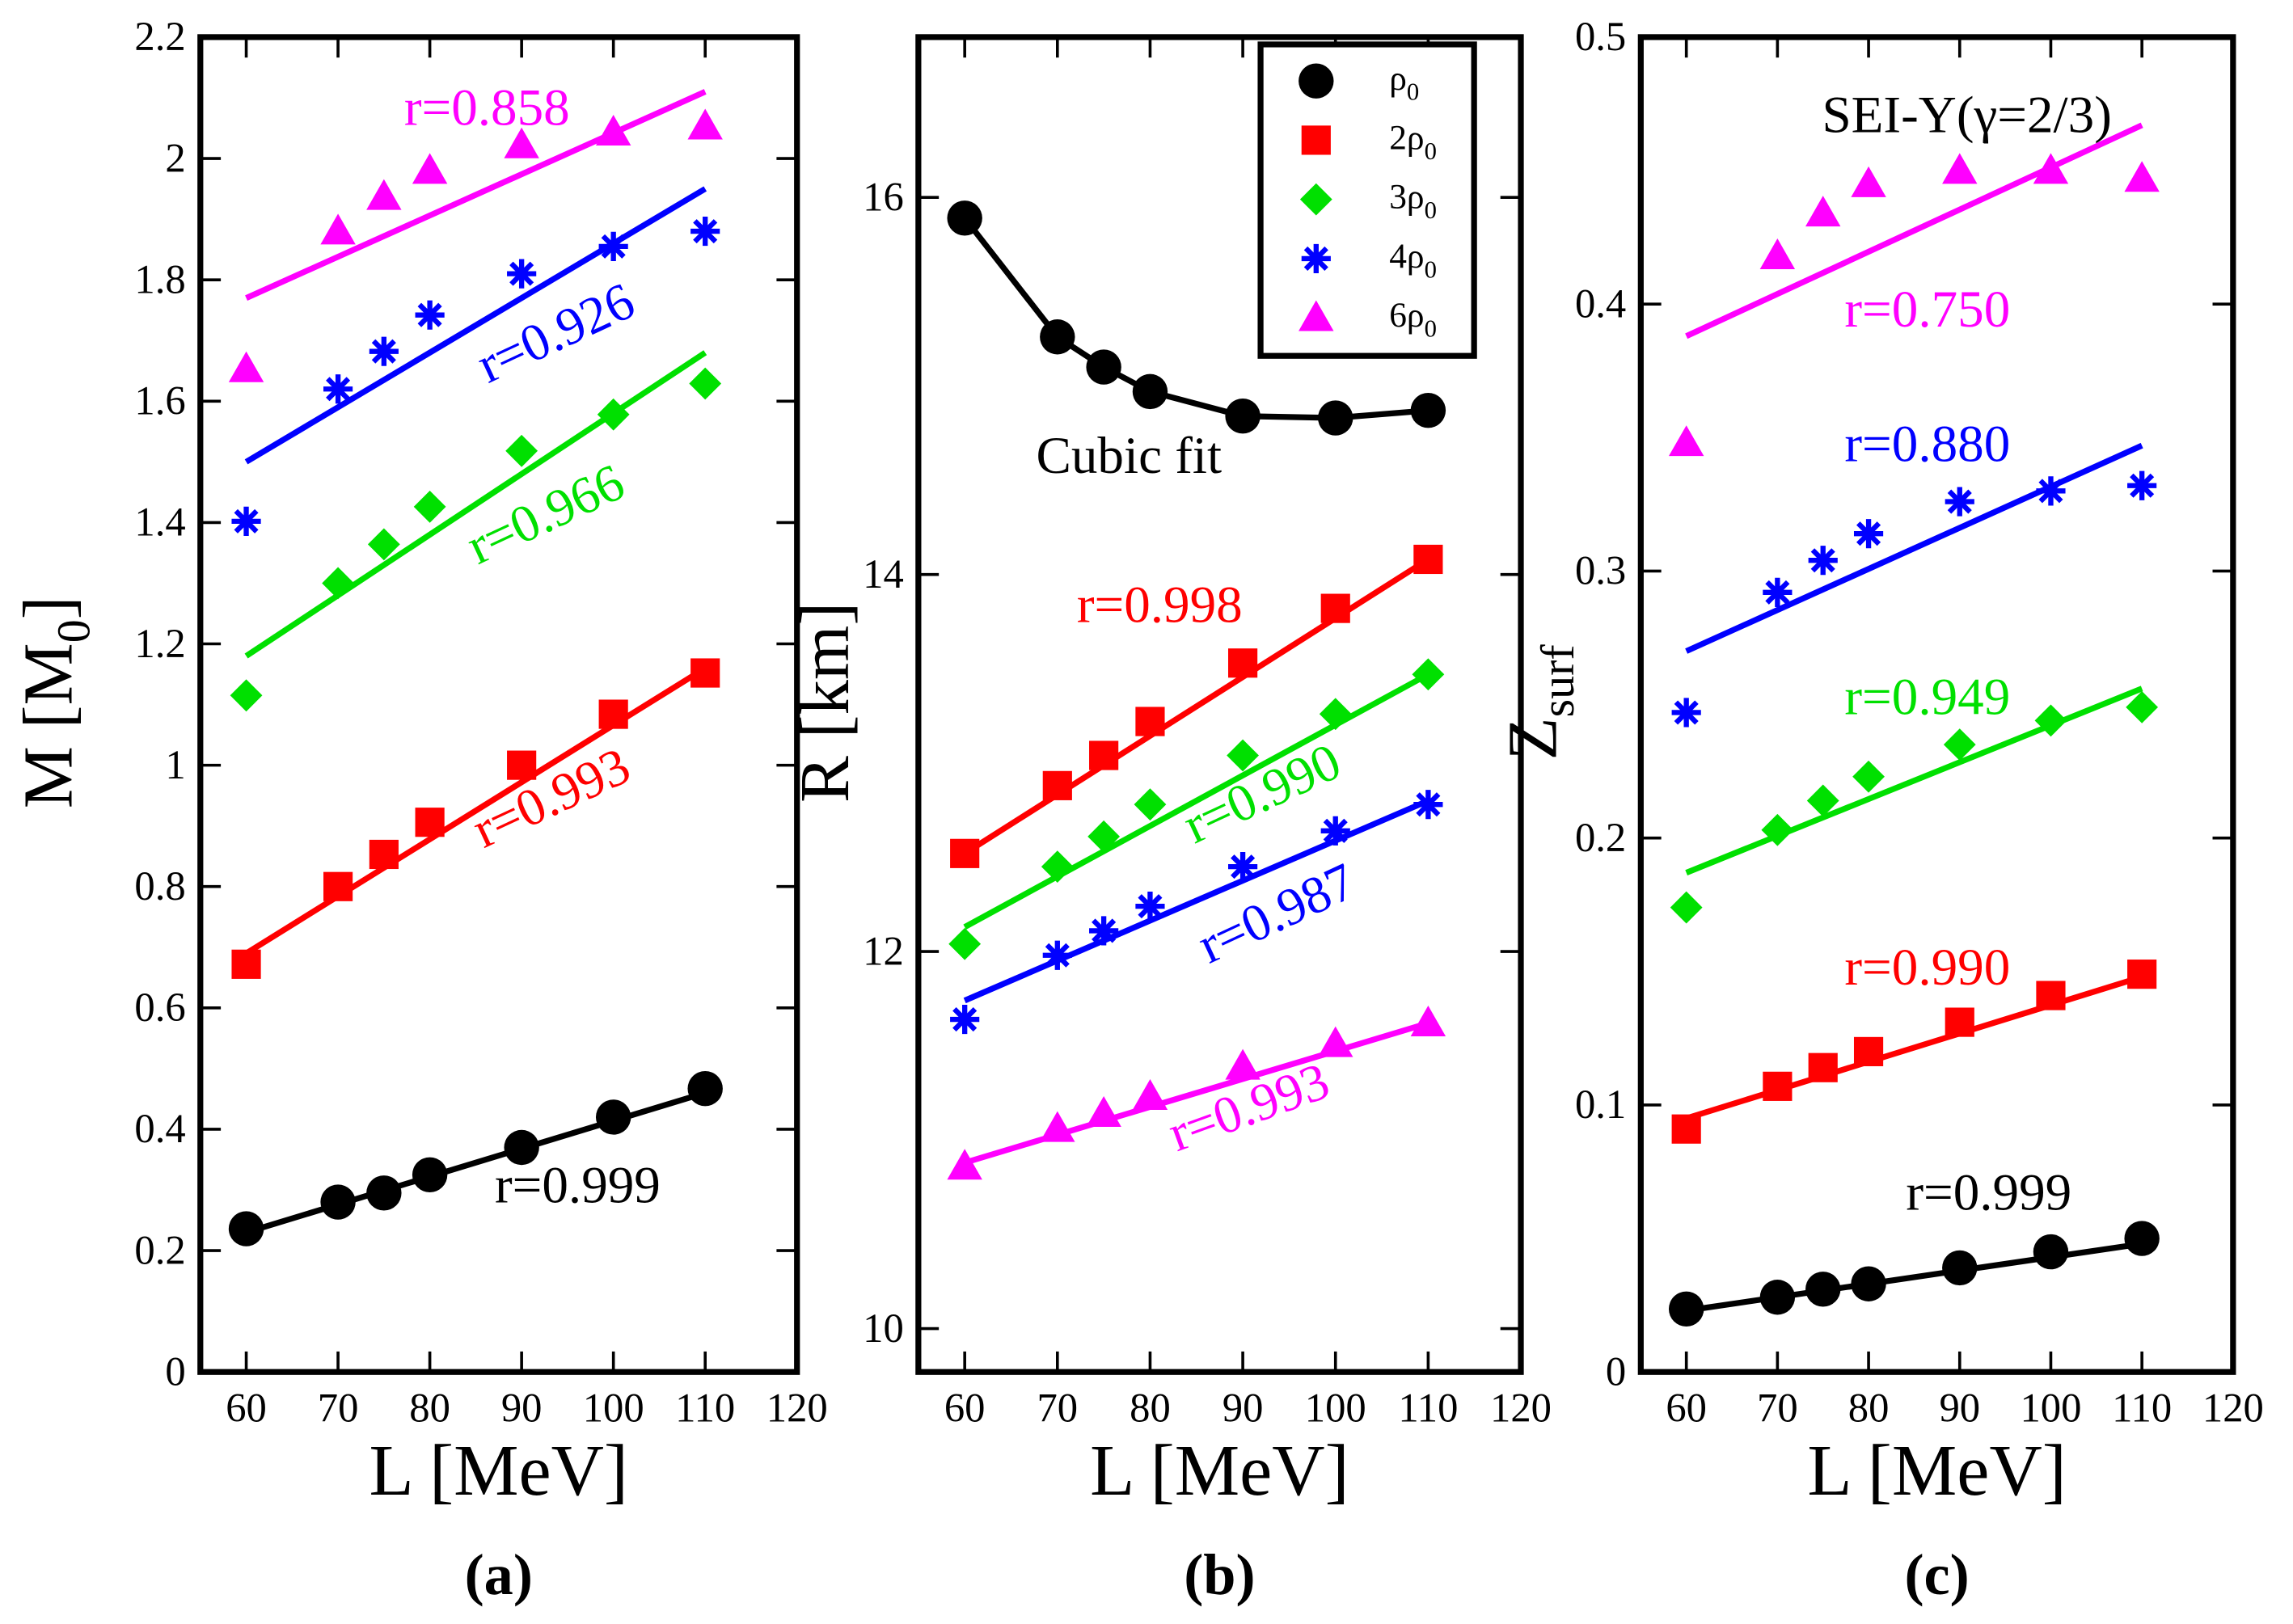  What do you see at coordinates (159, 279) in the screenshot?
I see `y-tick-label: 1.8` at bounding box center [159, 279].